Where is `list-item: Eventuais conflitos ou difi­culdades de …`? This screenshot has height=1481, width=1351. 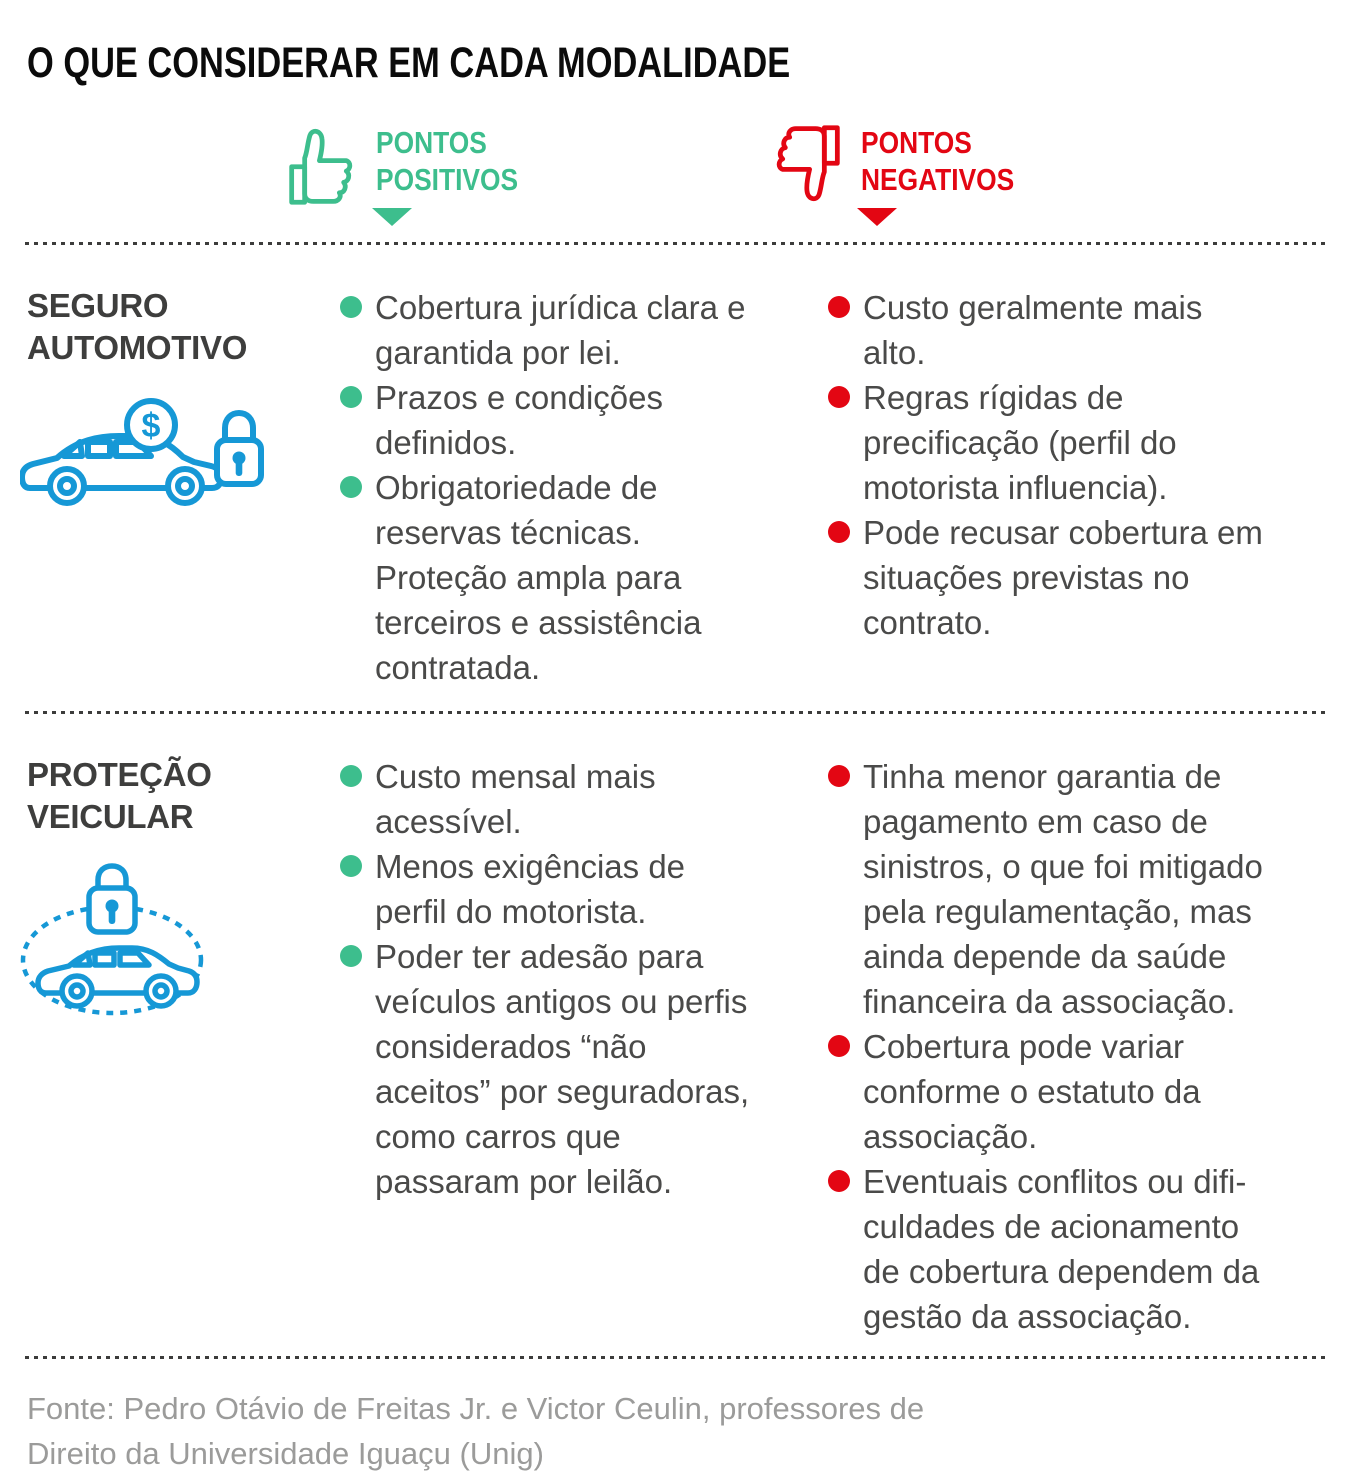 list-item: Eventuais conflitos ou difi­culdades de … is located at coordinates (1050, 1249).